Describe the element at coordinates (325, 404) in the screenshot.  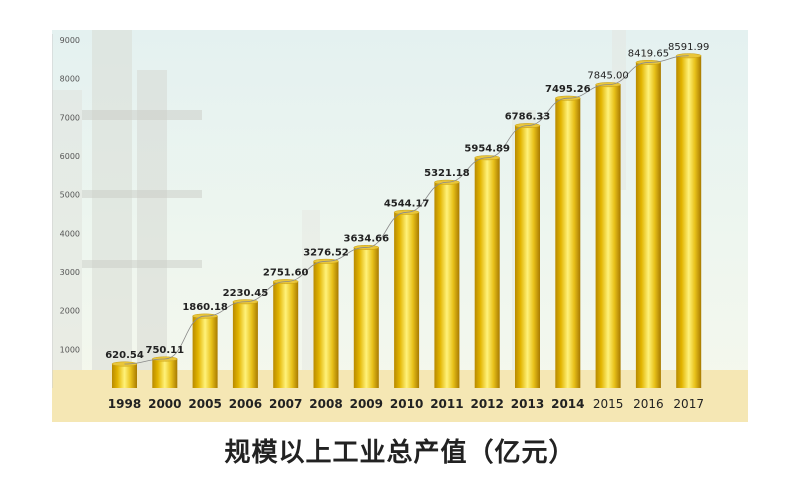
I see `x-tick-label: 2008` at that location.